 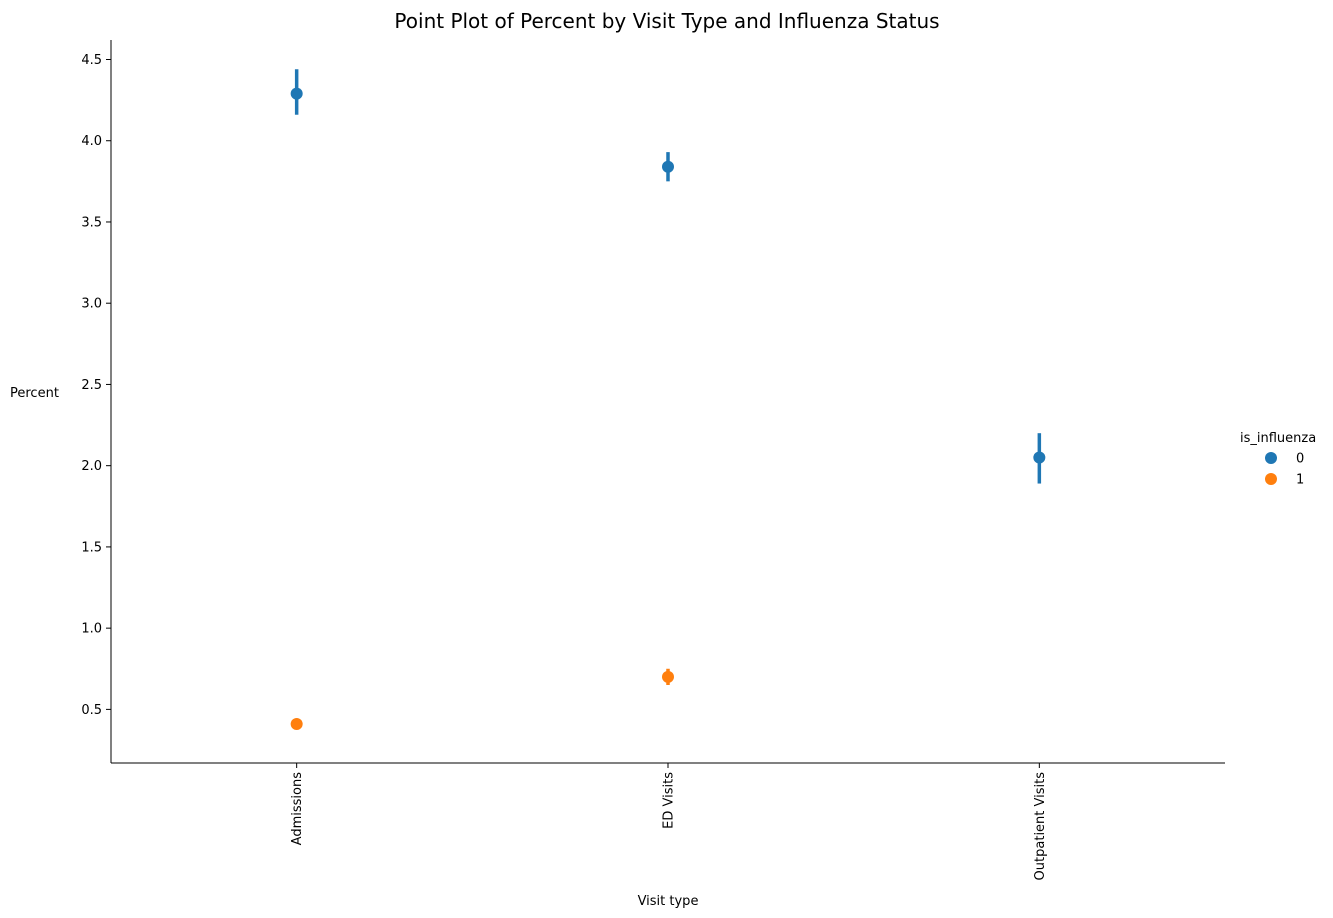 What do you see at coordinates (91, 222) in the screenshot?
I see `y-tick-label: 3.5` at bounding box center [91, 222].